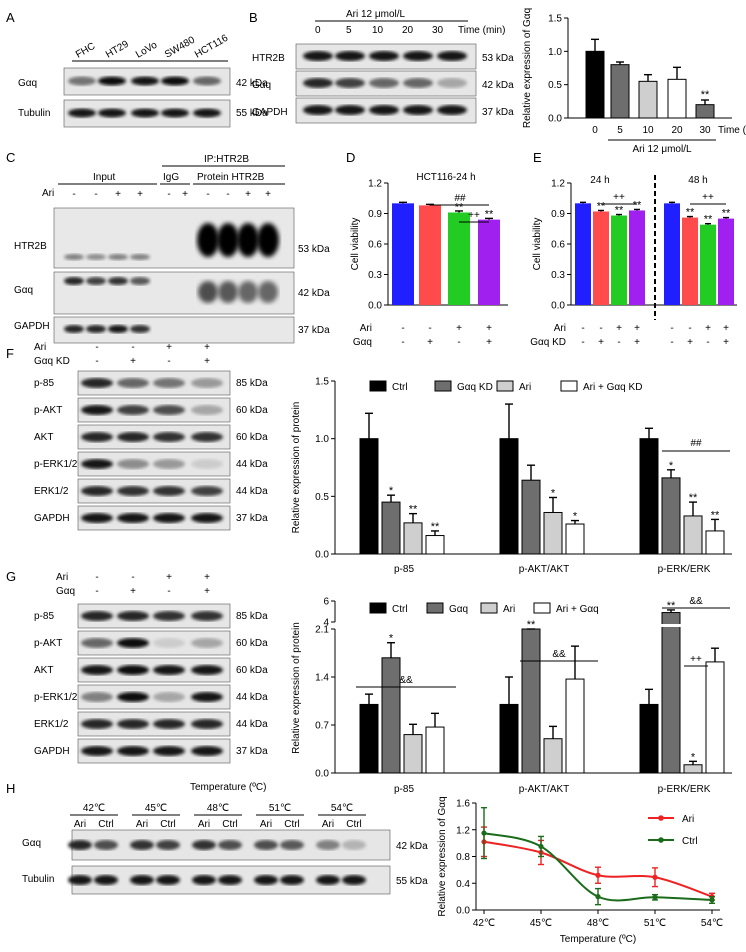 Image resolution: width=746 pixels, height=952 pixels. I want to click on kda-label: 55 kDa, so click(252, 113).